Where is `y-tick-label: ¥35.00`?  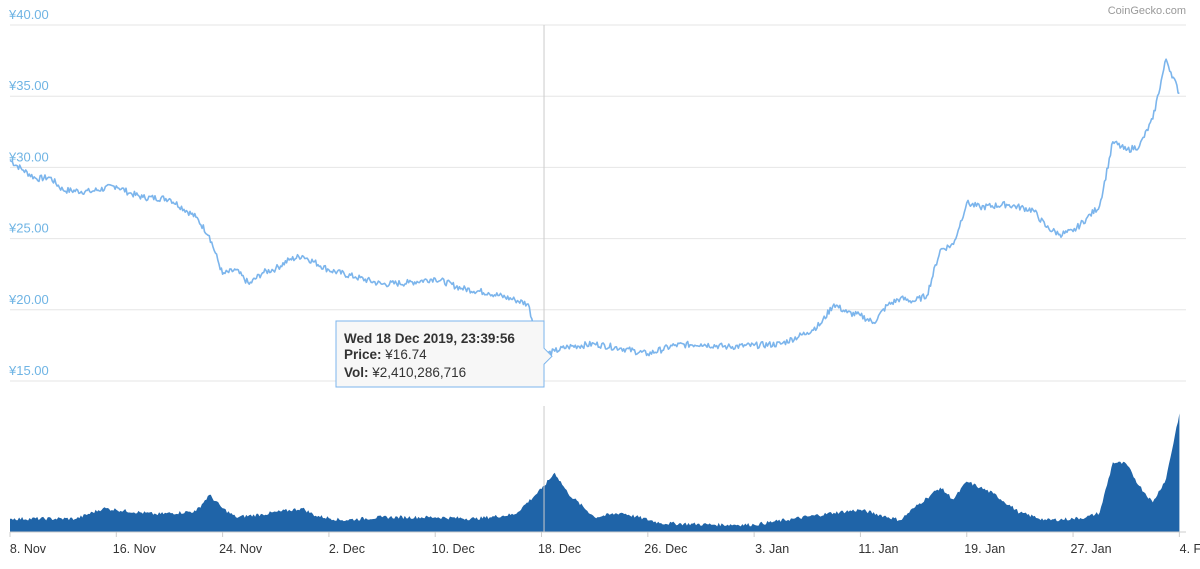
y-tick-label: ¥35.00 is located at coordinates (28, 85).